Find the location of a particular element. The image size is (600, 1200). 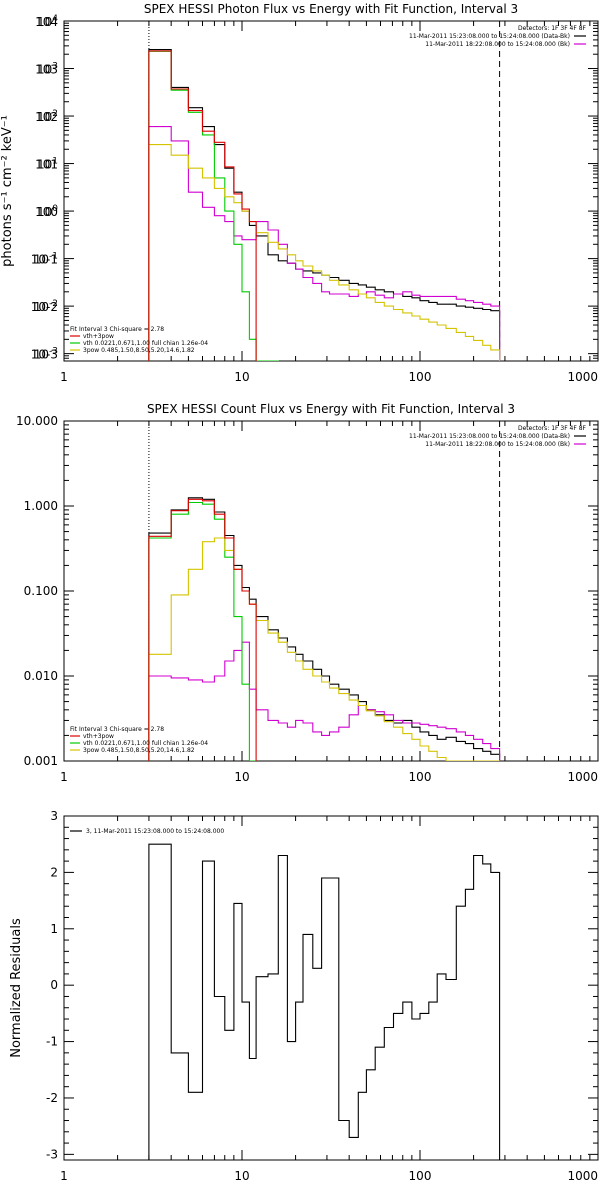

y-tick-label: -1 is located at coordinates (52, 1042).